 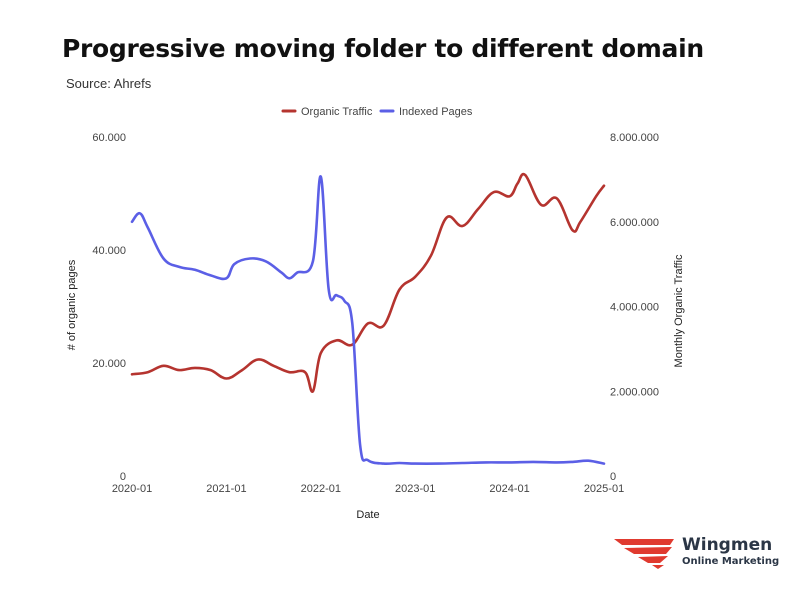 I want to click on x-tick-label: 2024-01, so click(x=509, y=489).